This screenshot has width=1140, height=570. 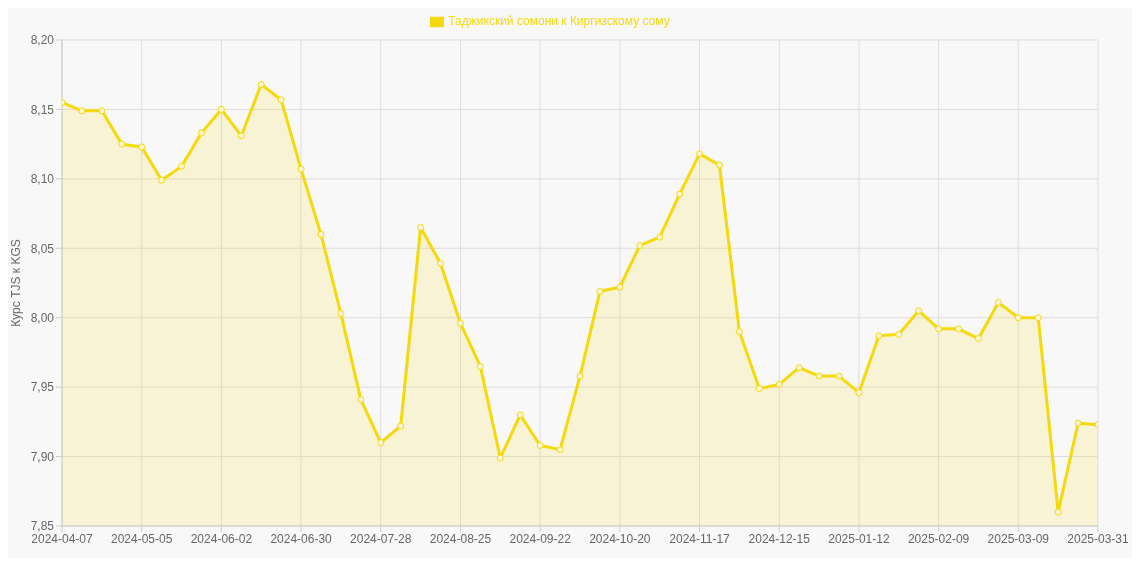 I want to click on x-tick-label: 2025-01-12, so click(x=859, y=538).